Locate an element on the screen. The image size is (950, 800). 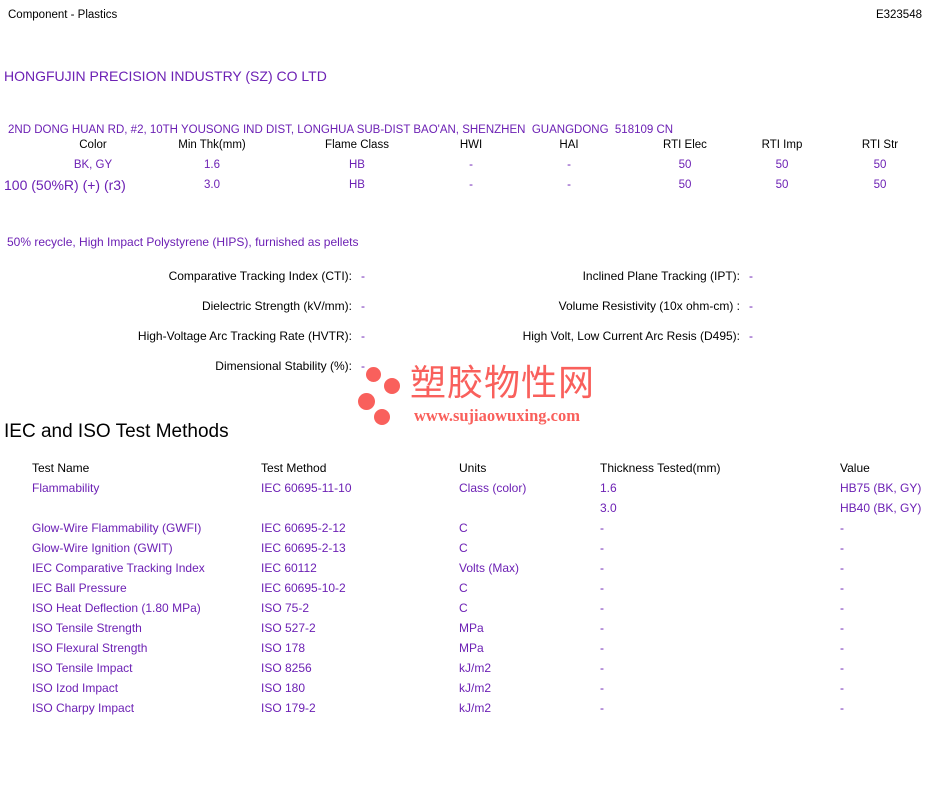
cell-color is located at coordinates (93, 185).